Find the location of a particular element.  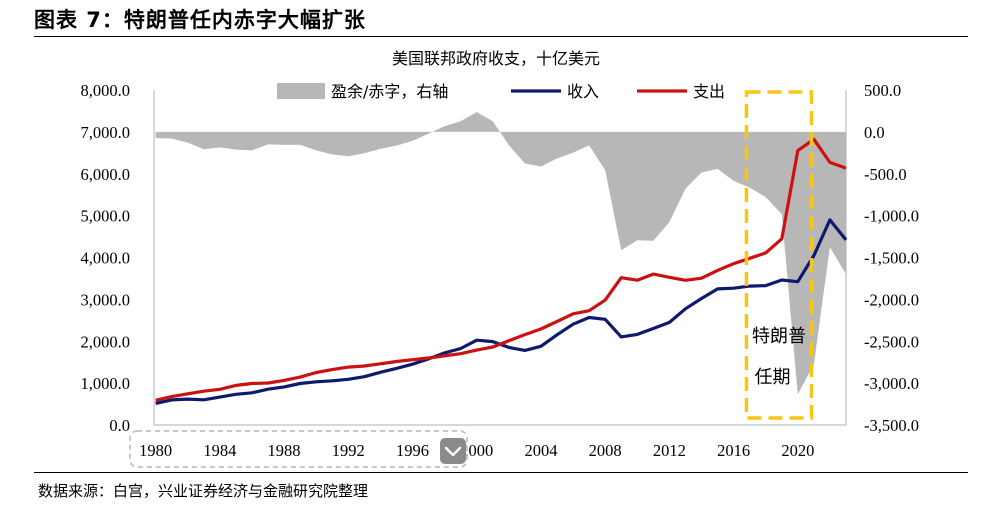

legend-deficit-swatch is located at coordinates (301, 91).